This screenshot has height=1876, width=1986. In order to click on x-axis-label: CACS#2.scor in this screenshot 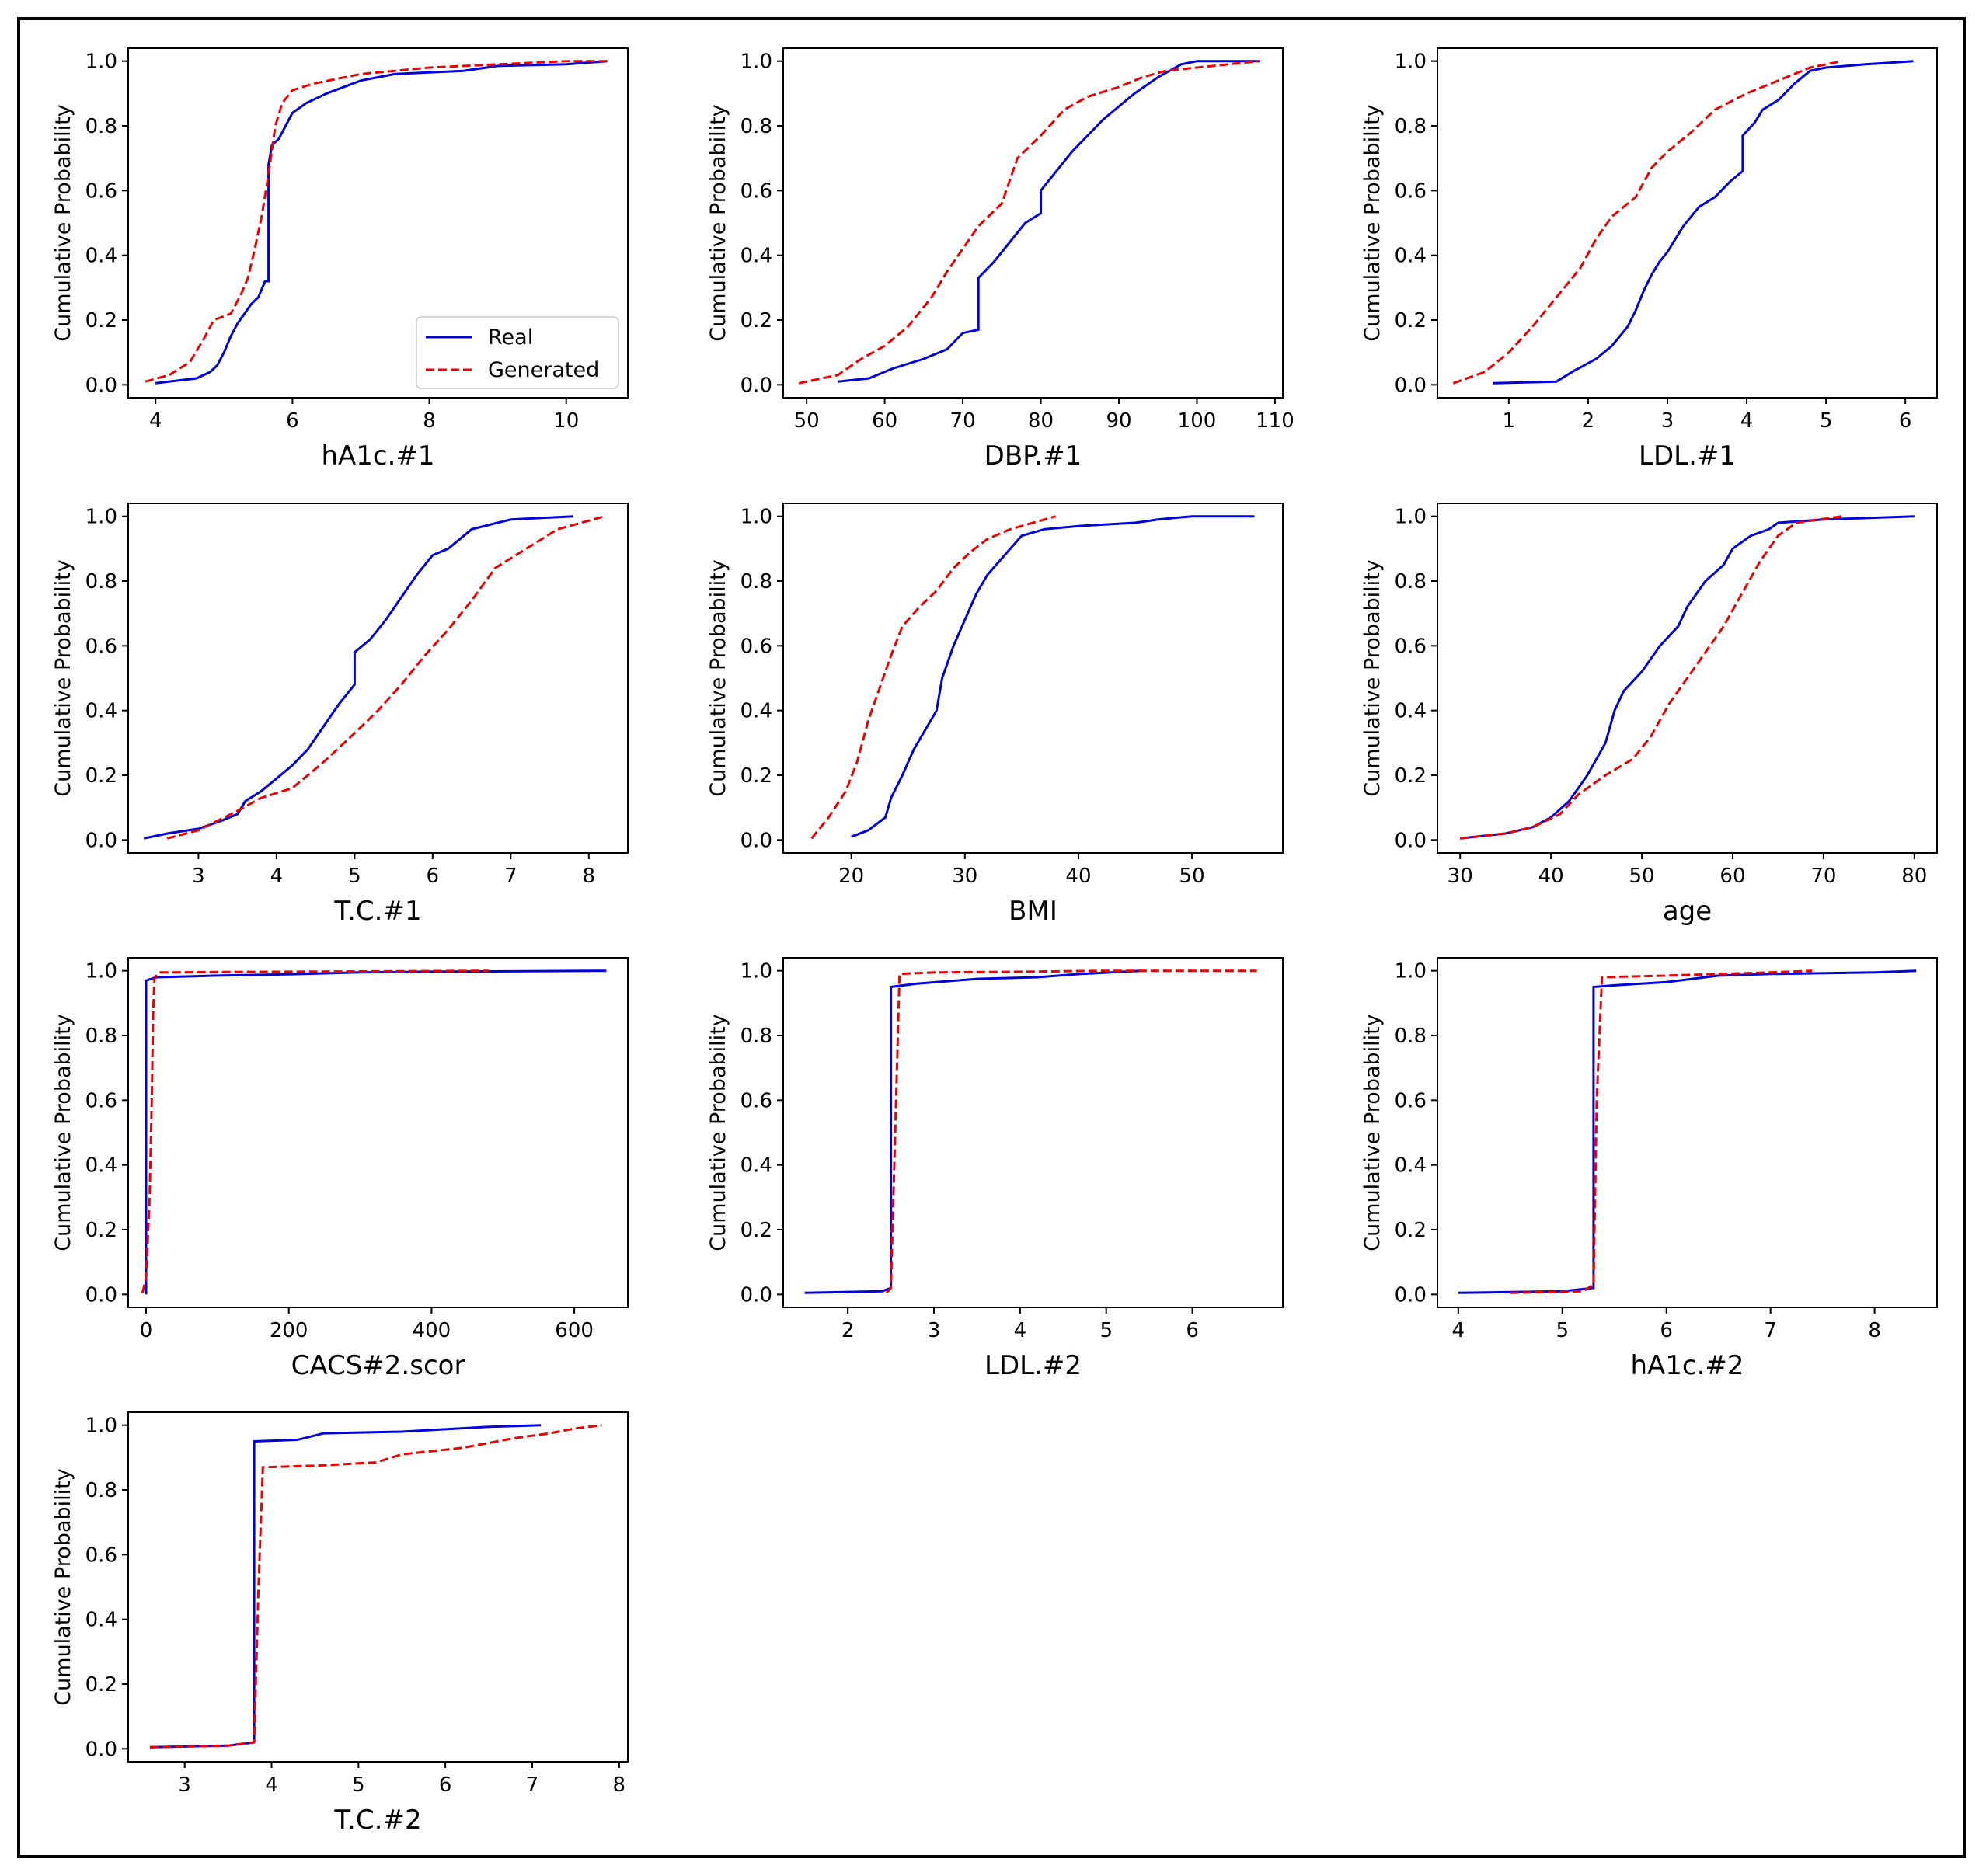, I will do `click(378, 1365)`.